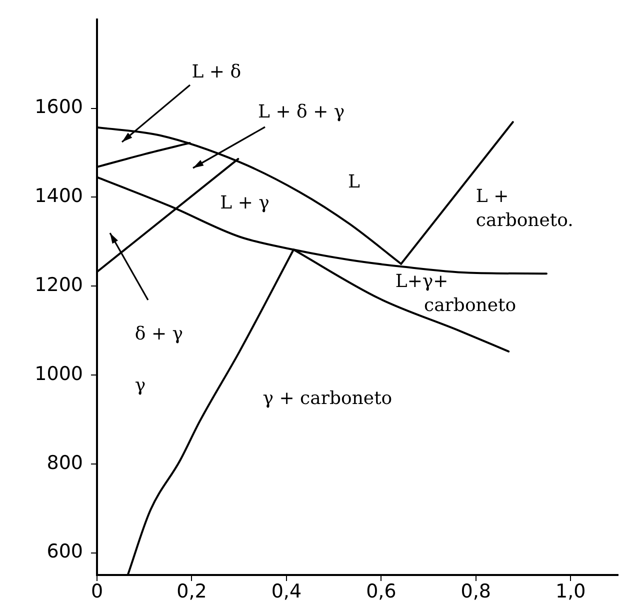 This screenshot has width=629, height=605. What do you see at coordinates (245, 203) in the screenshot?
I see `annotation: L + γ` at bounding box center [245, 203].